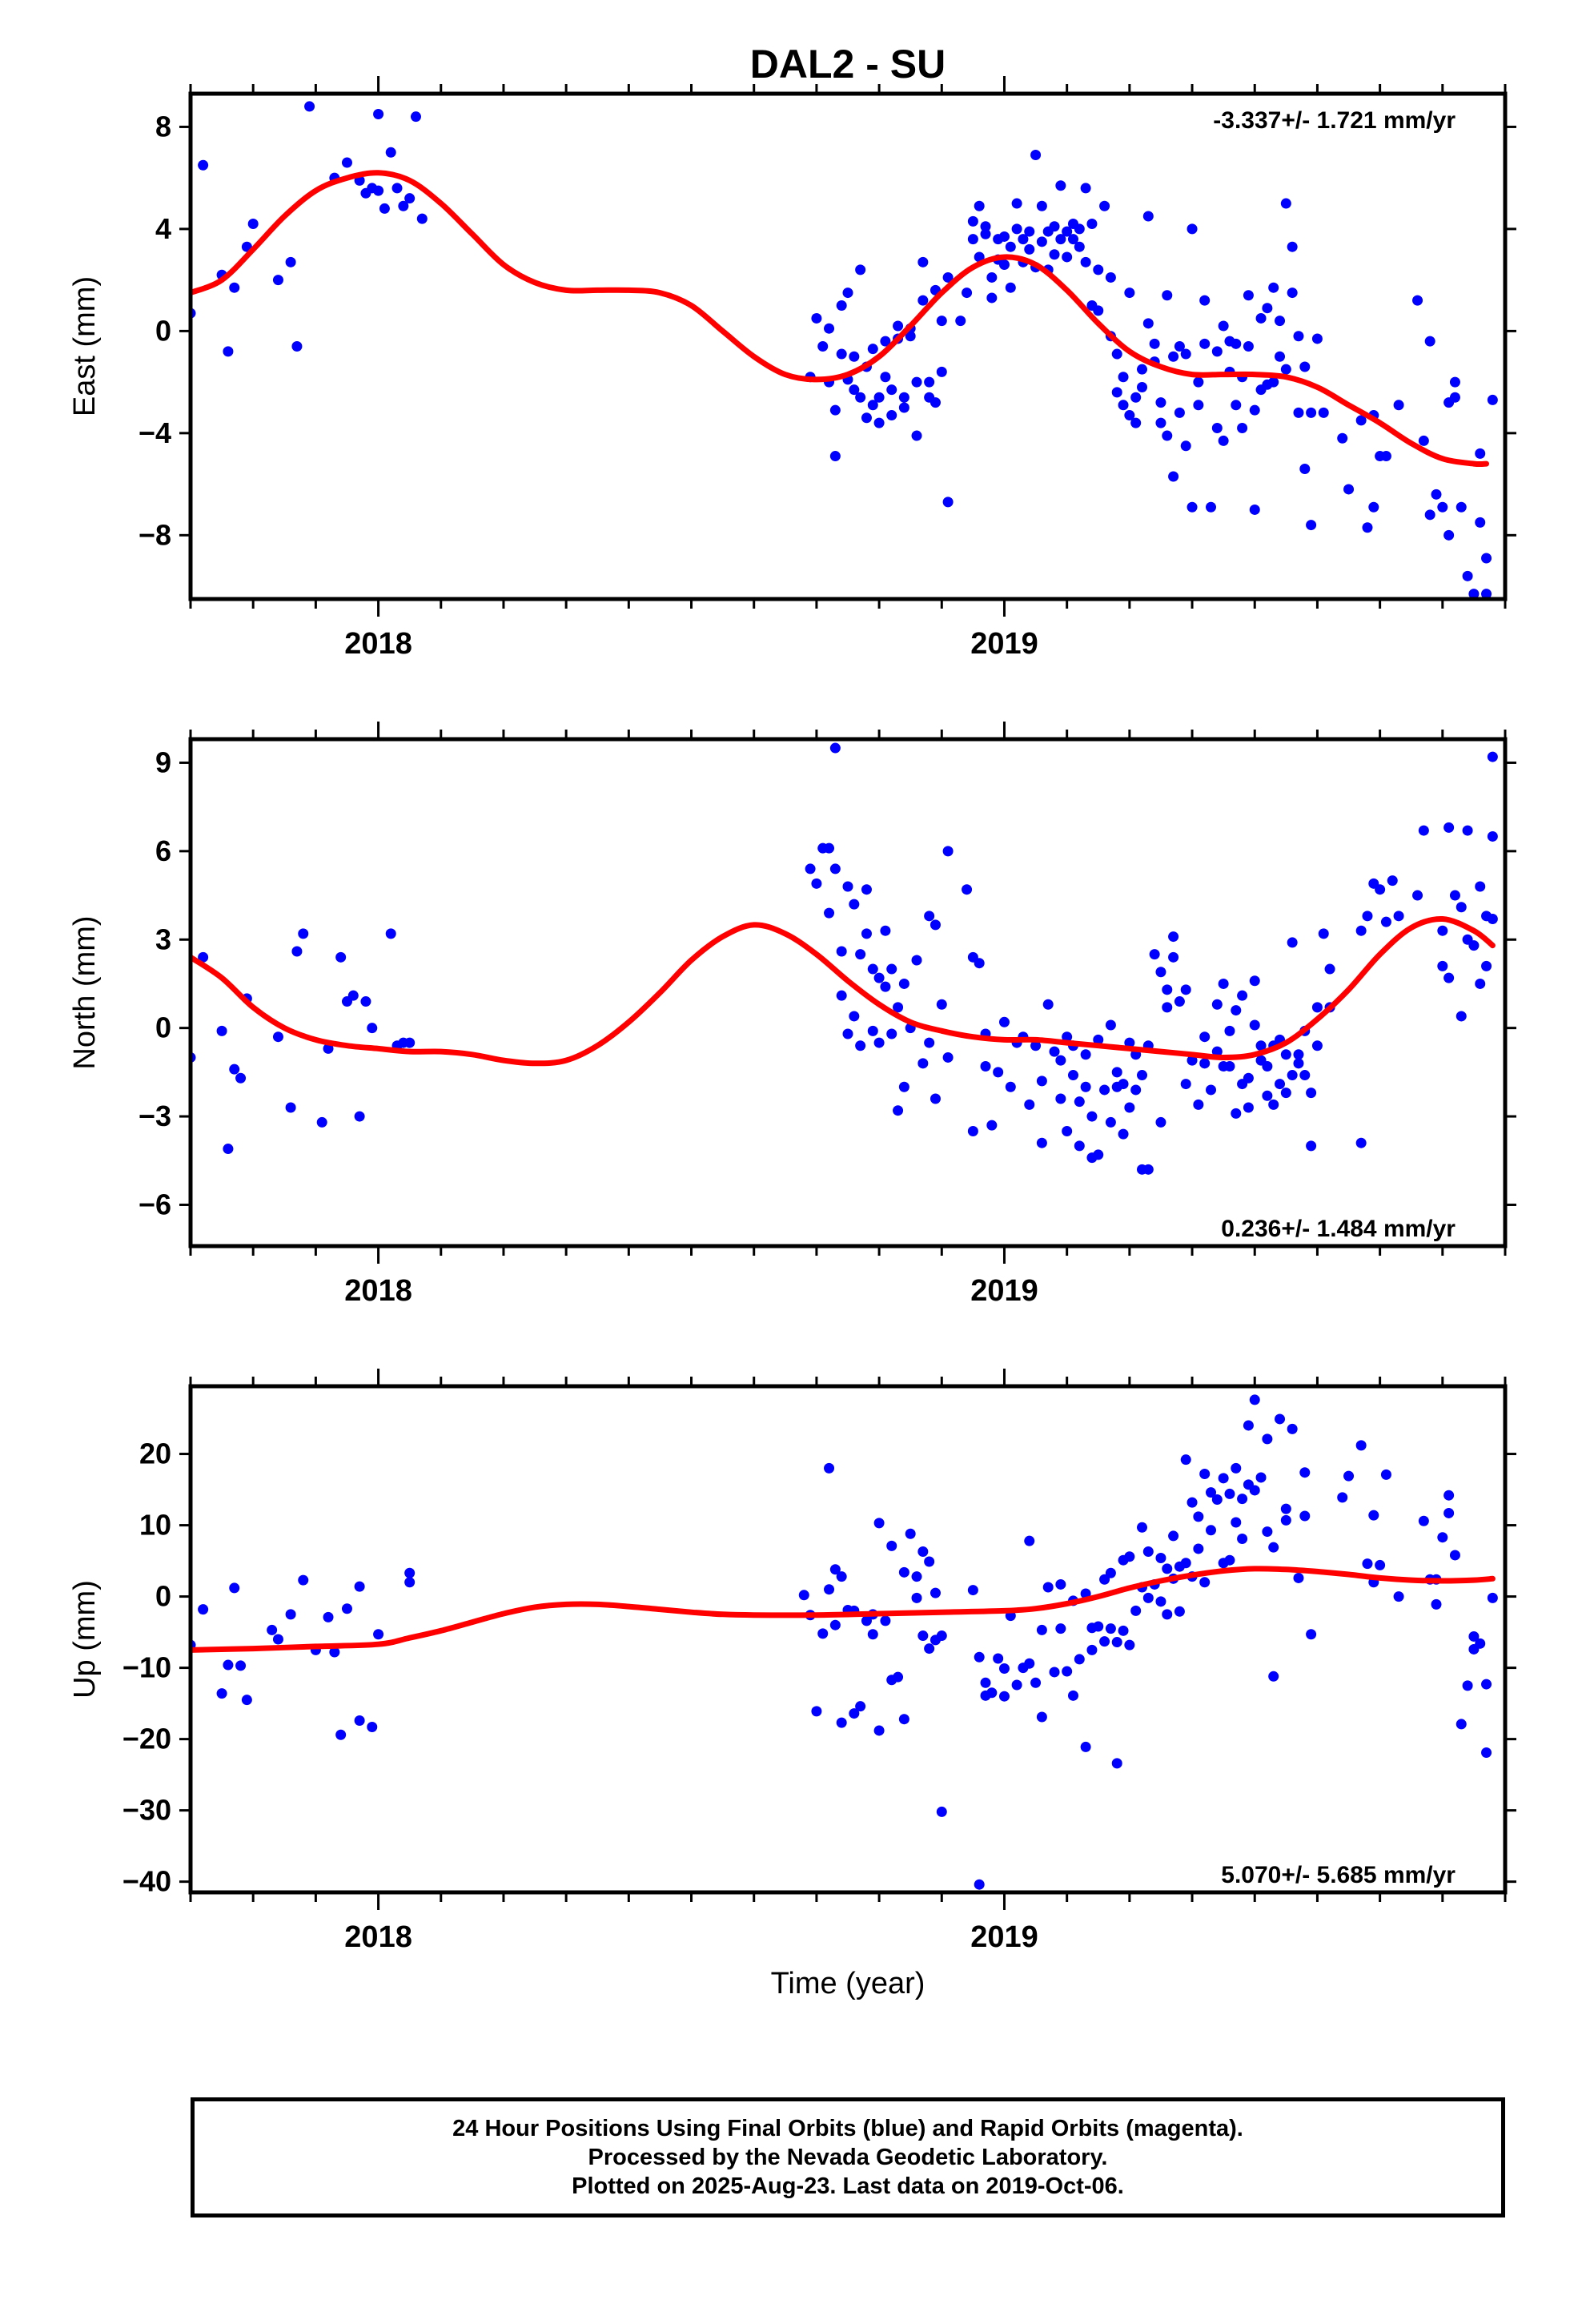  I want to click on y-tick-label: −40, so click(146, 1882).